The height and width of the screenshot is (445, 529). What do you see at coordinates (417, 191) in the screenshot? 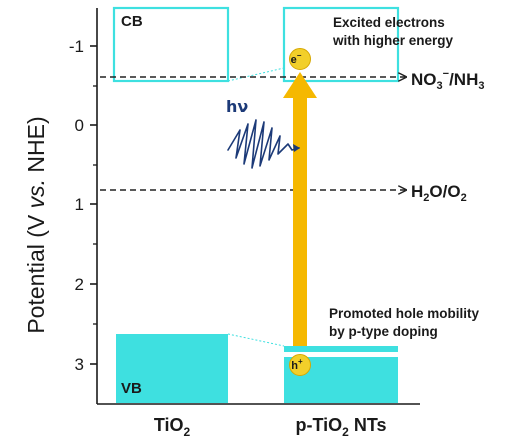
I see `water-h: H` at bounding box center [417, 191].